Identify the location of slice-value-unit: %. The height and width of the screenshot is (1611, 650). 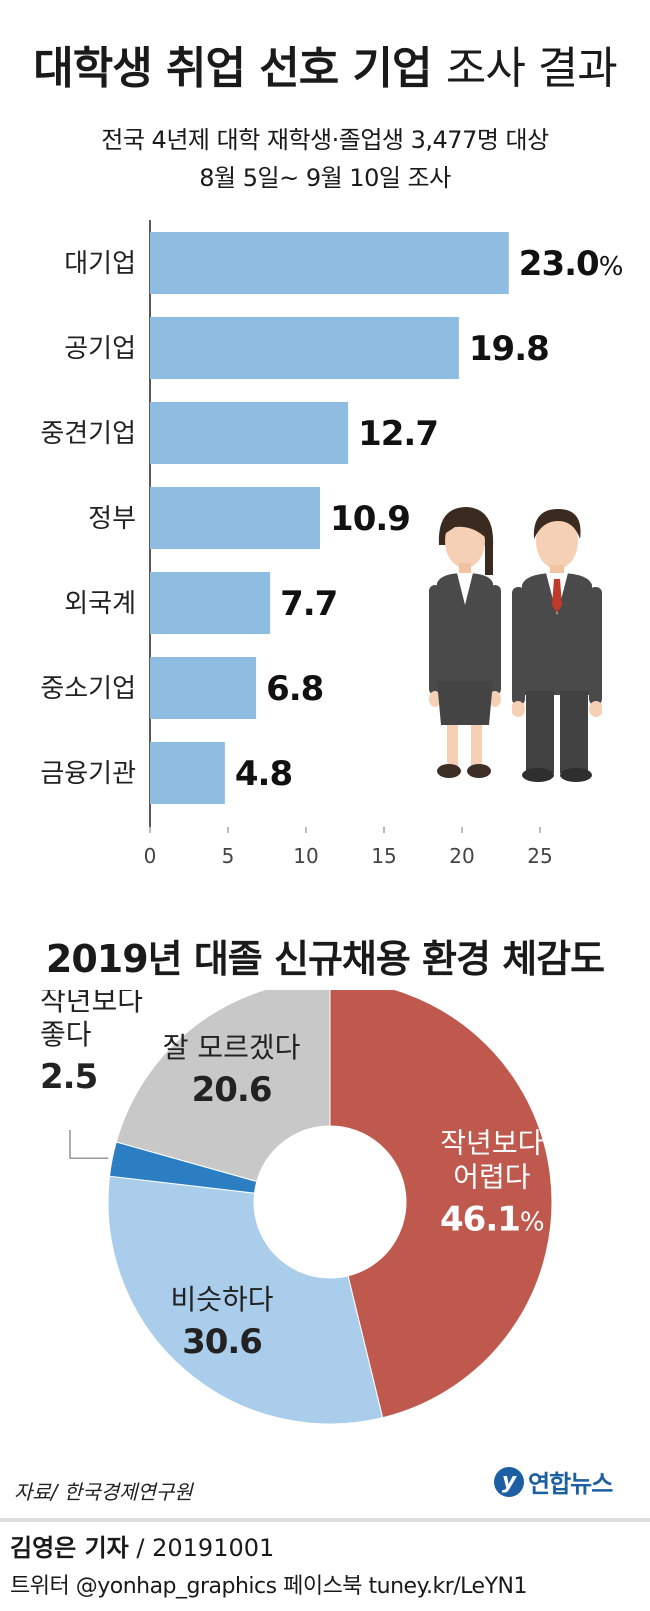
(532, 1223).